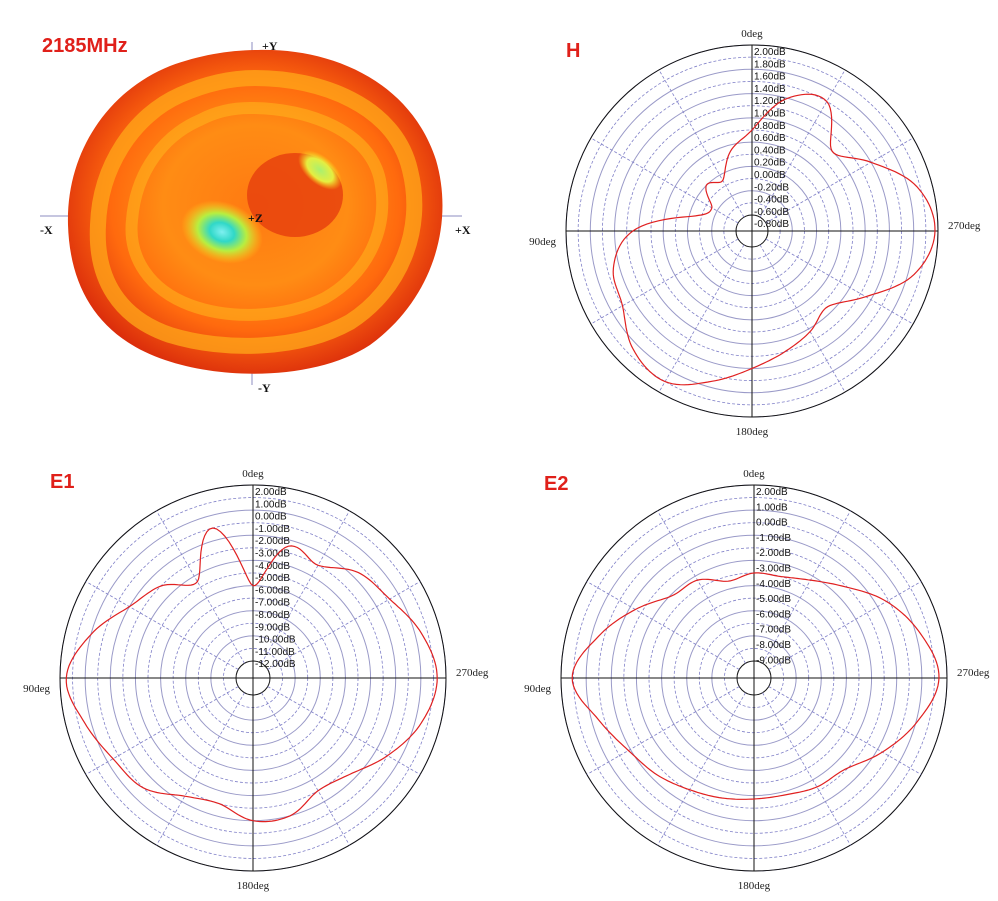 The image size is (998, 901). I want to click on surface-band-inner, so click(257, 211).